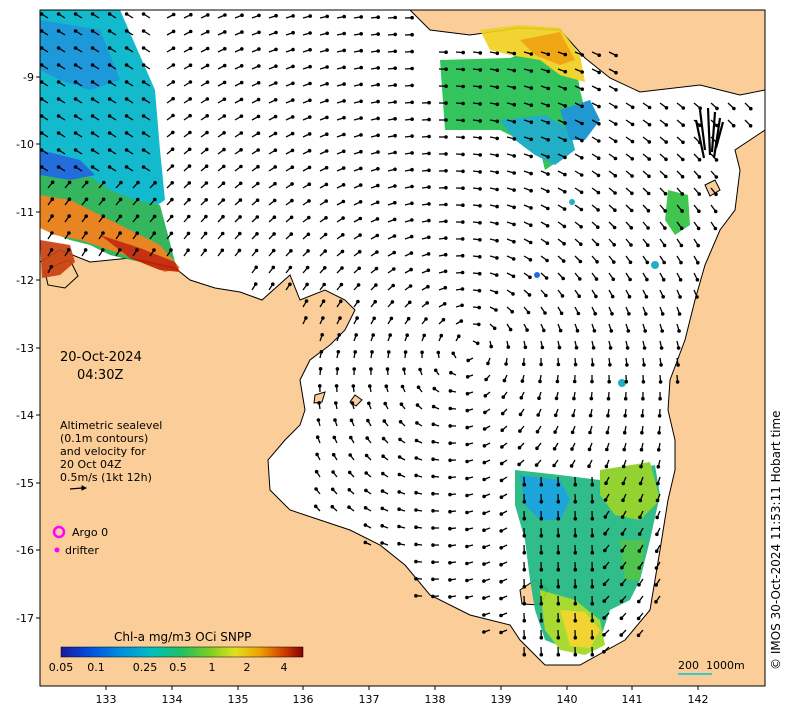  What do you see at coordinates (709, 133) in the screenshot?
I see `strong-current-streaks` at bounding box center [709, 133].